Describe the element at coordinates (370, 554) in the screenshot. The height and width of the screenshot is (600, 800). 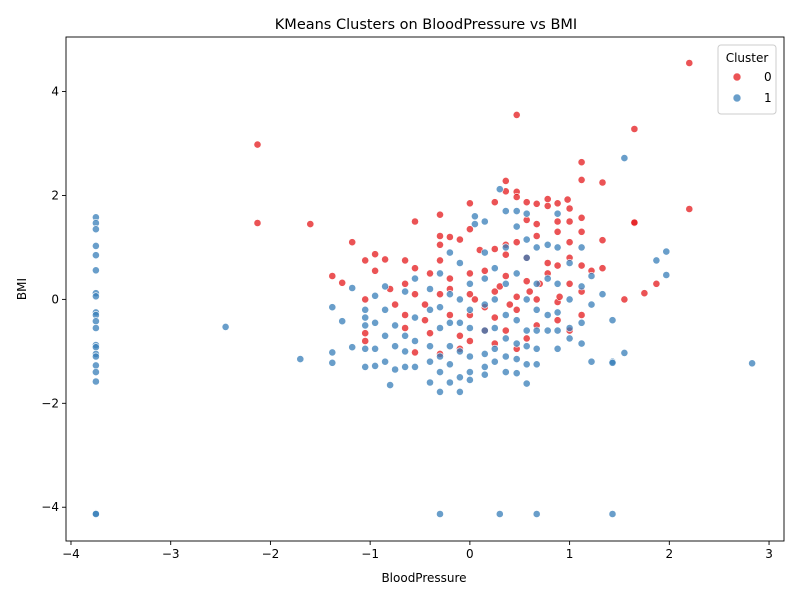
I see `x-tick-label: −1` at that location.